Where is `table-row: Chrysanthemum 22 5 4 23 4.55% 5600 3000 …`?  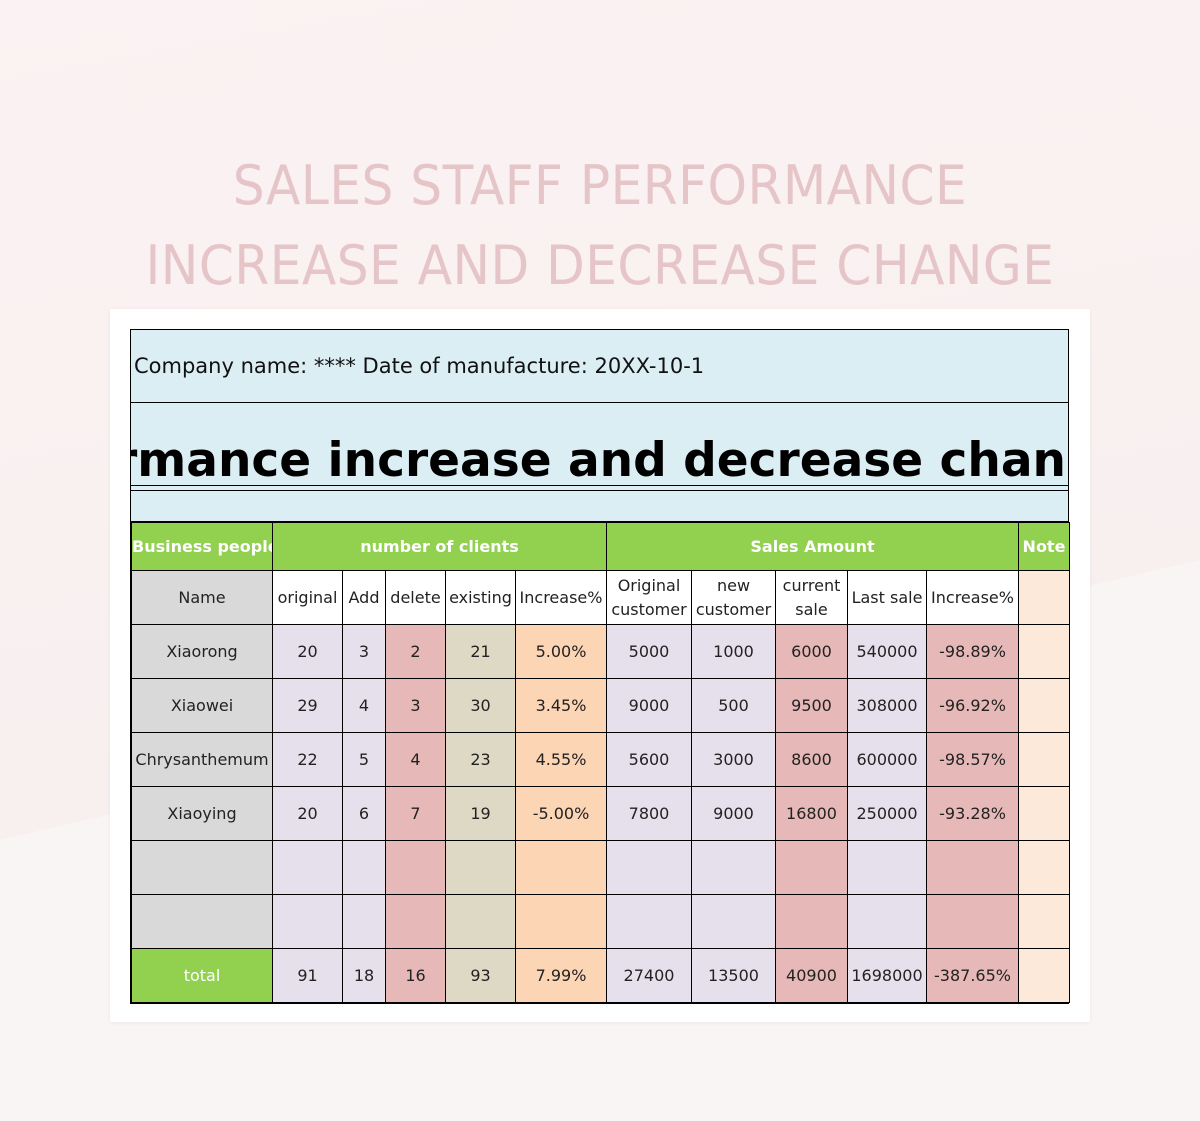 table-row: Chrysanthemum 22 5 4 23 4.55% 5600 3000 … is located at coordinates (600, 759).